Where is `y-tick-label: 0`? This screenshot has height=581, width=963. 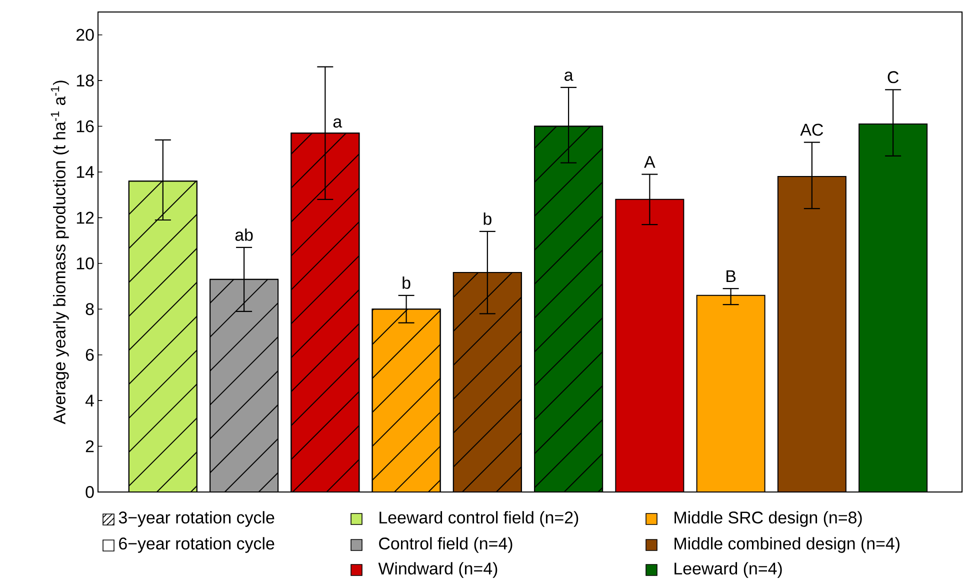 y-tick-label: 0 is located at coordinates (90, 492).